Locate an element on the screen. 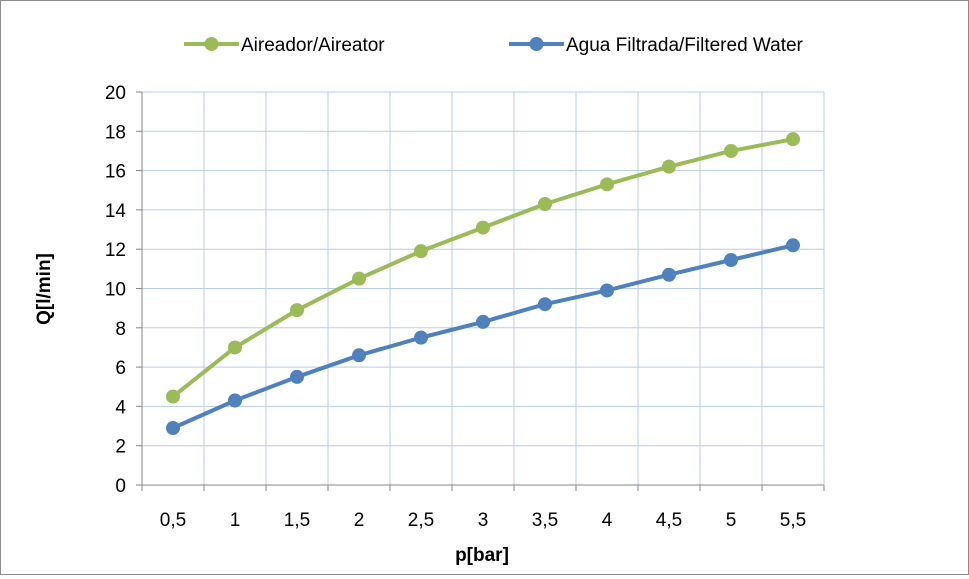 The image size is (969, 579). y-tick-label: 2 is located at coordinates (120, 447).